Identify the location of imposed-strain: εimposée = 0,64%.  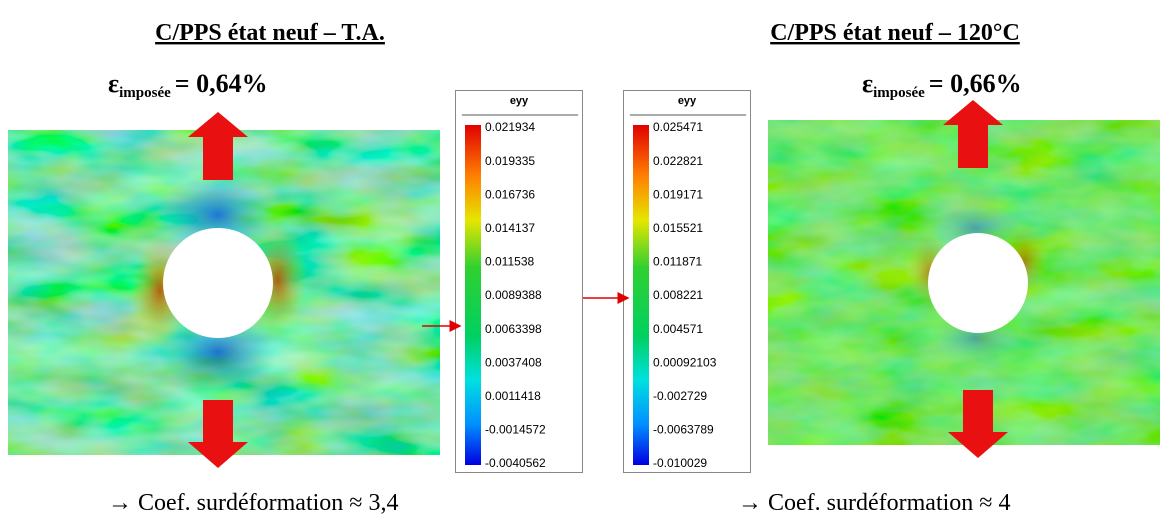
(188, 85).